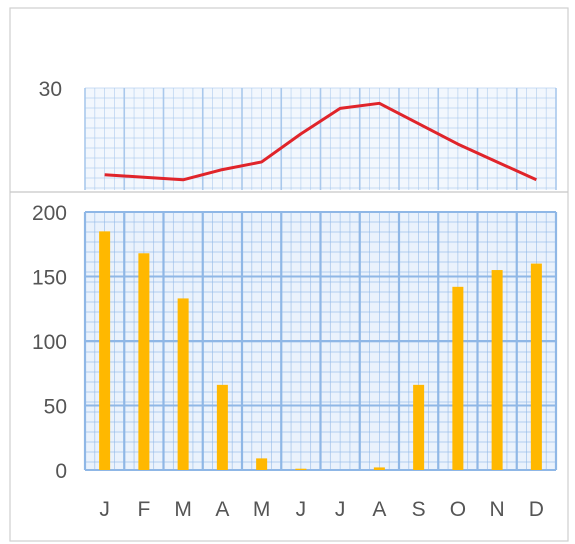 This screenshot has height=544, width=575. Describe the element at coordinates (536, 509) in the screenshot. I see `x-tick-label: D` at that location.